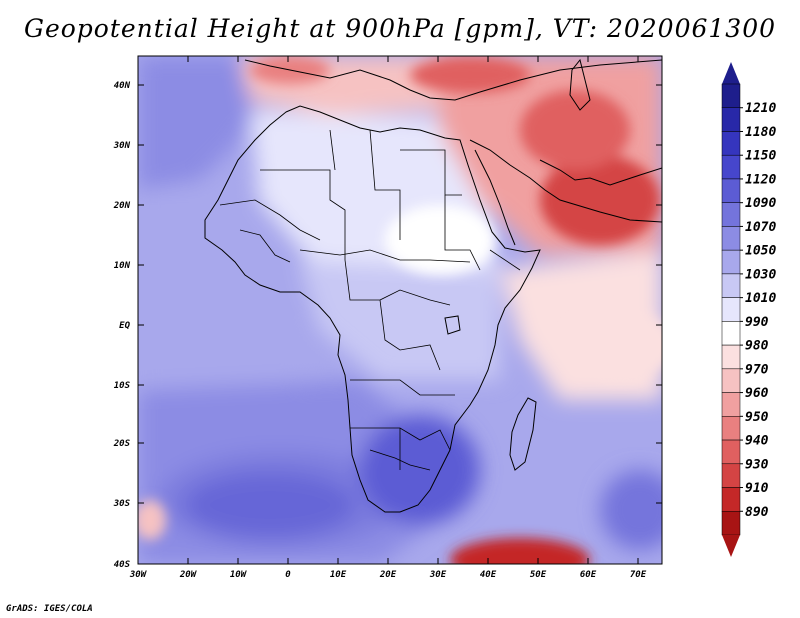 The height and width of the screenshot is (618, 800). Describe the element at coordinates (731, 73) in the screenshot. I see `colorbar-top-arrow` at that location.